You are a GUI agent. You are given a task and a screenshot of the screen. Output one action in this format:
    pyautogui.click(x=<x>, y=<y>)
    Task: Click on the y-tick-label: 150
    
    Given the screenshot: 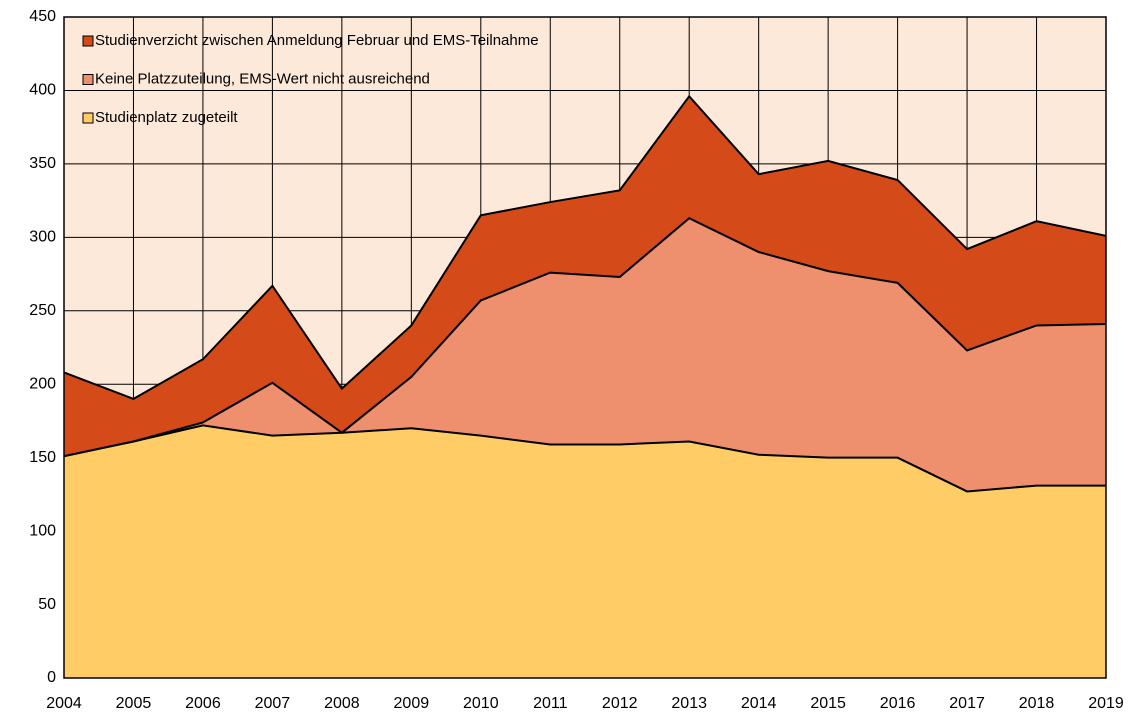 What is the action you would take?
    pyautogui.click(x=42, y=457)
    